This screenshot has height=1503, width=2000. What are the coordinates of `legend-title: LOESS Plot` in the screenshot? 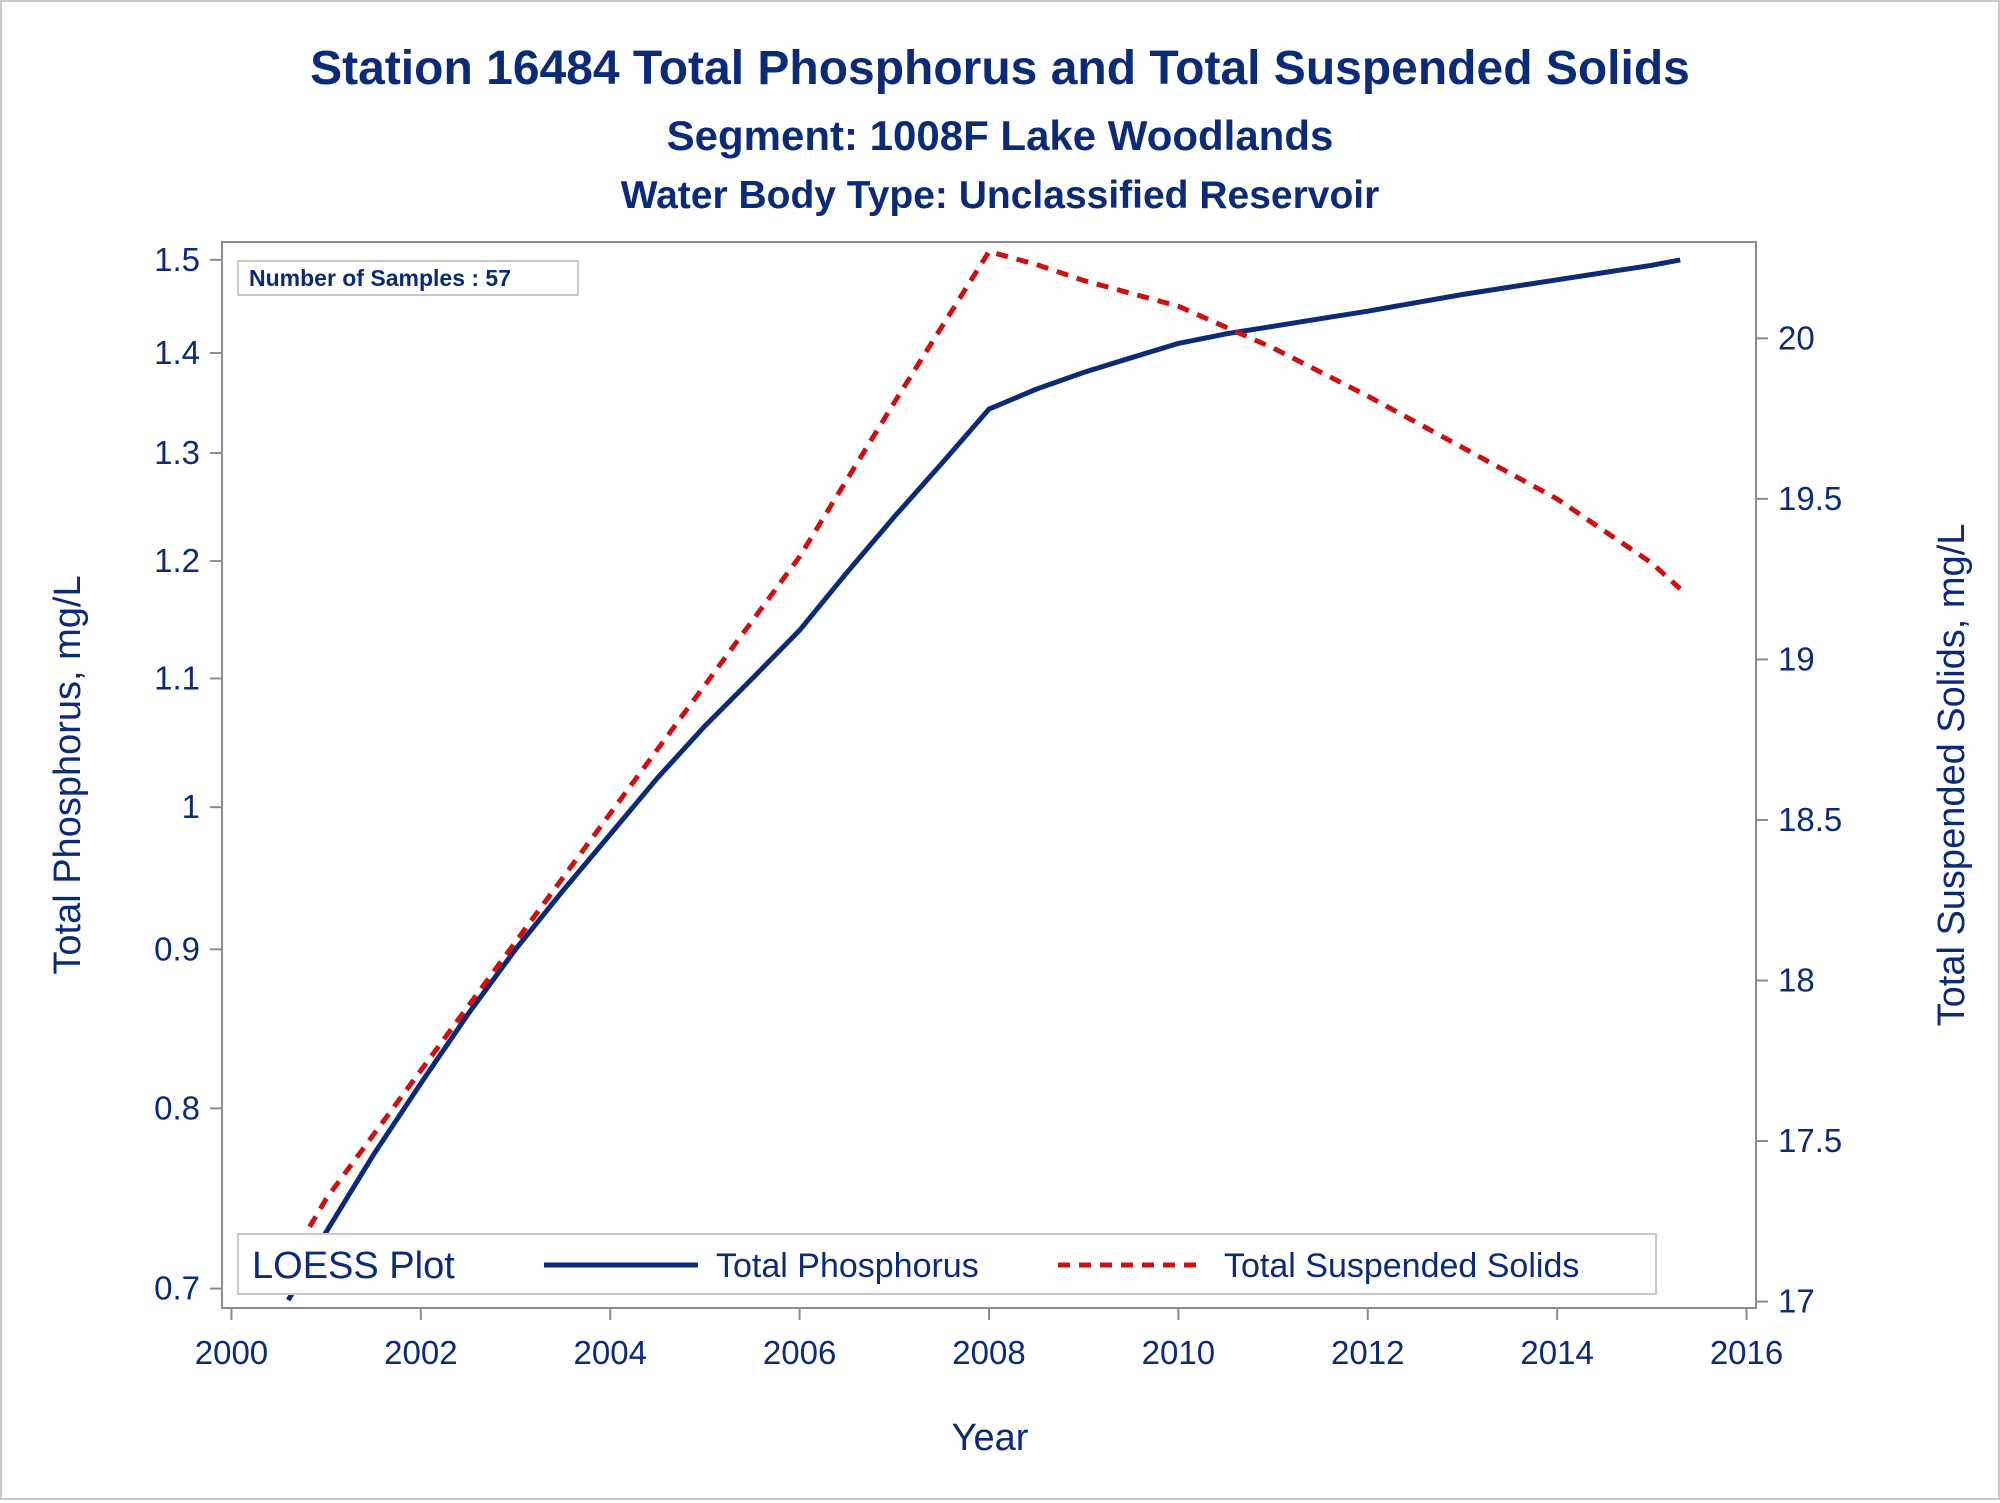 It's located at (353, 1266).